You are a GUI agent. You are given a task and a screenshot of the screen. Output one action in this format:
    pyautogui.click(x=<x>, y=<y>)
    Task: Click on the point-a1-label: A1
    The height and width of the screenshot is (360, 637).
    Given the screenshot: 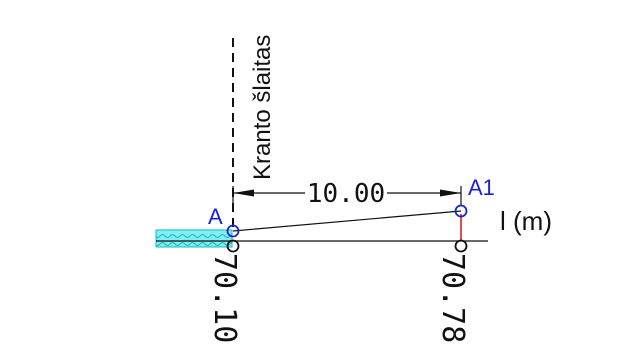 What is the action you would take?
    pyautogui.click(x=481, y=187)
    